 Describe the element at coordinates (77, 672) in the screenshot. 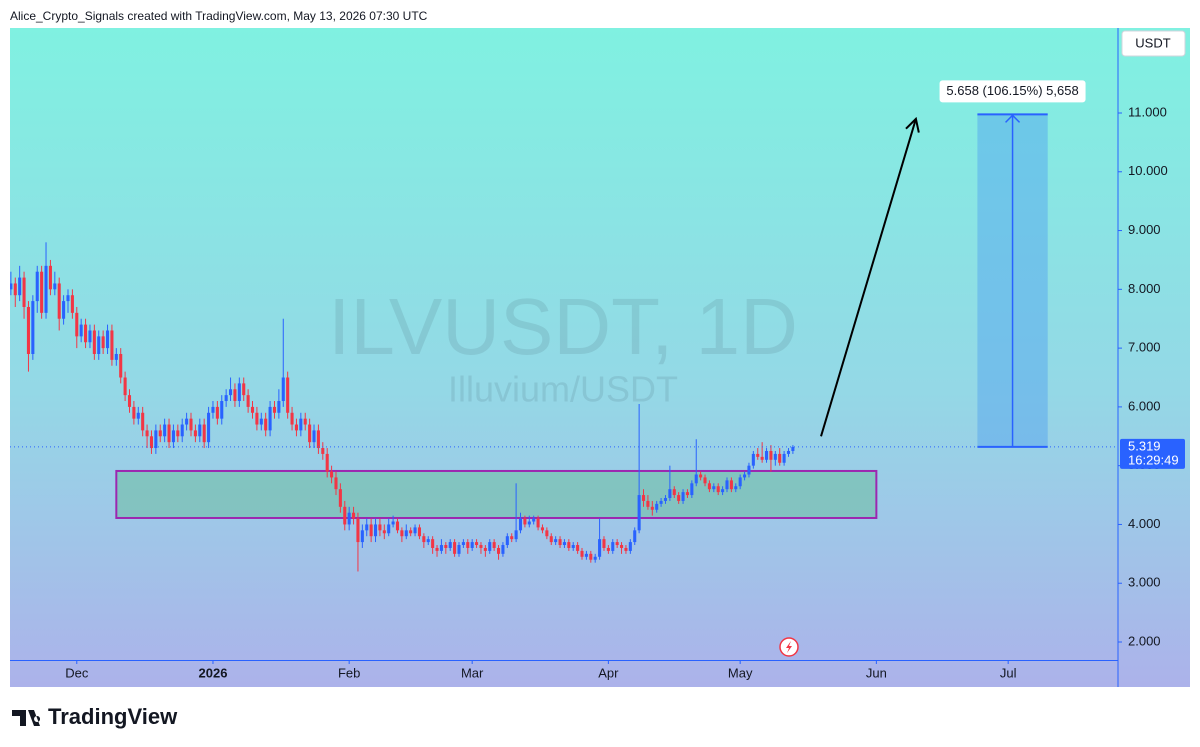

I see `x-tick-label: Dec` at that location.